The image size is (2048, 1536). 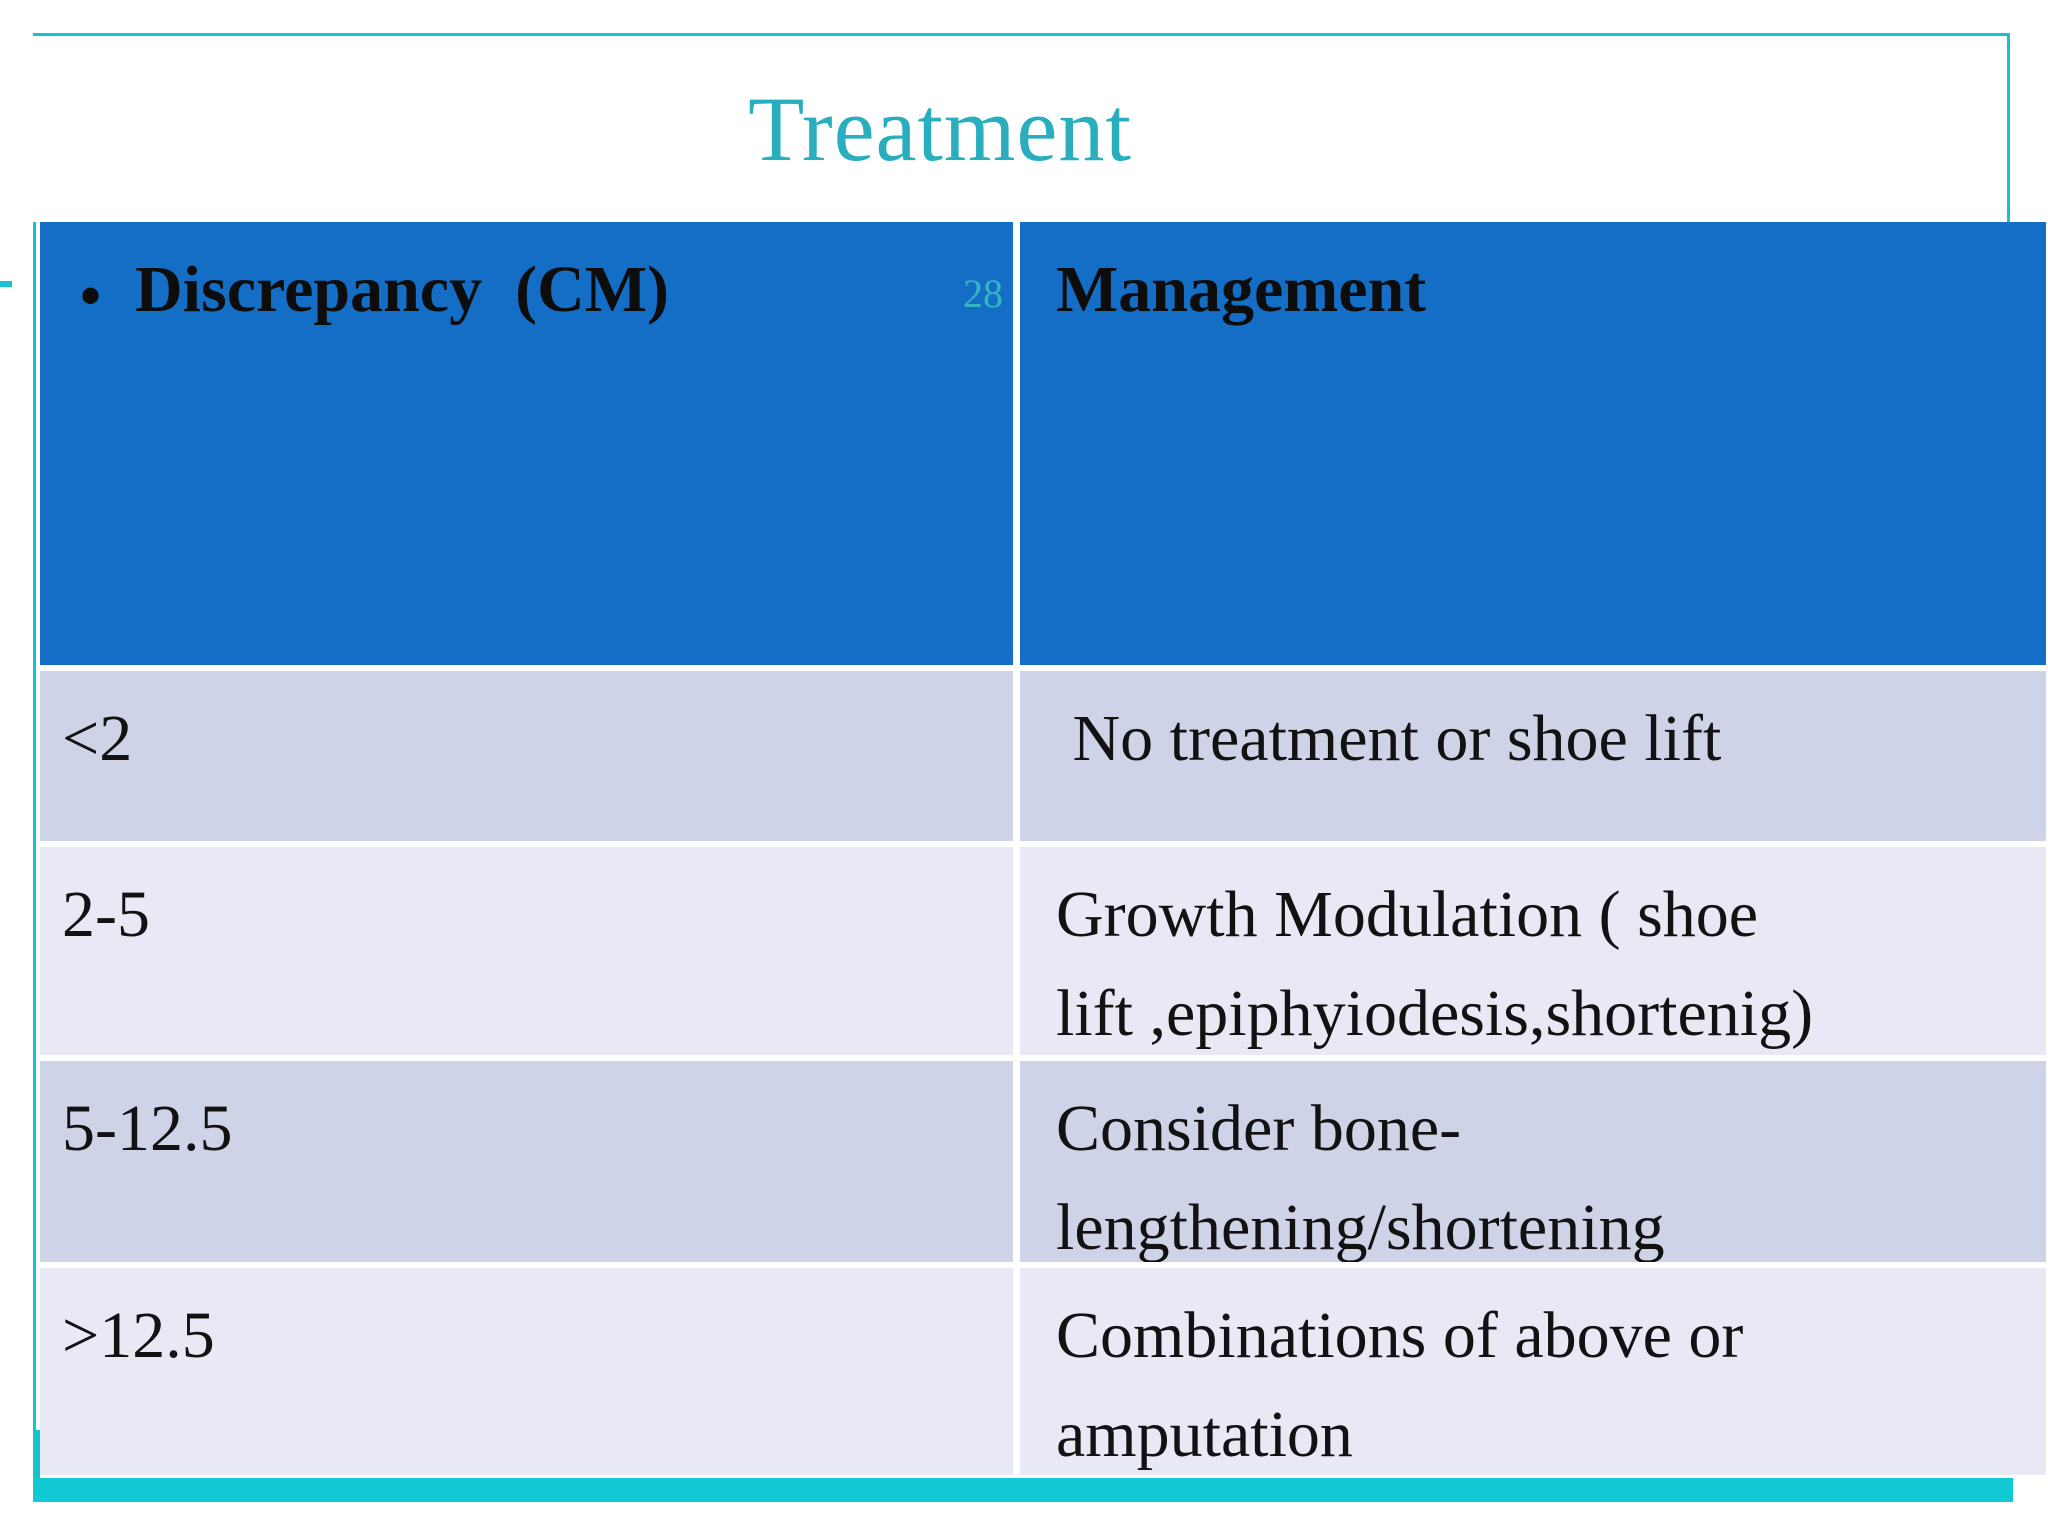 I want to click on header-management-label: Management, so click(x=1241, y=289).